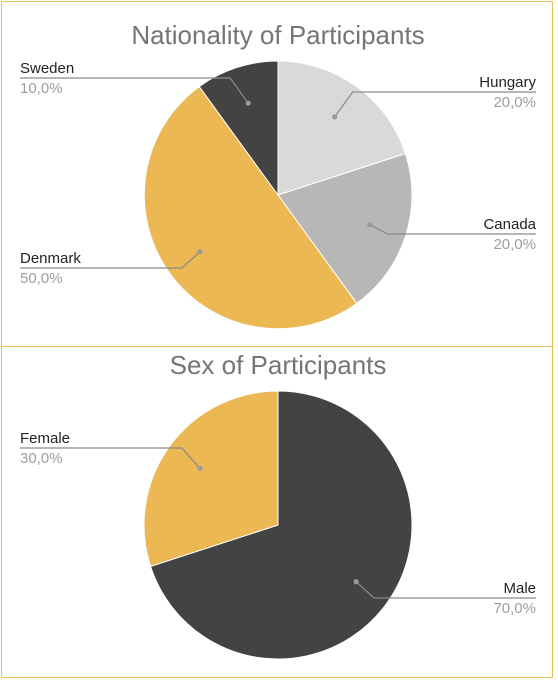  What do you see at coordinates (514, 244) in the screenshot?
I see `chart1-percent-canada: 20,0%` at bounding box center [514, 244].